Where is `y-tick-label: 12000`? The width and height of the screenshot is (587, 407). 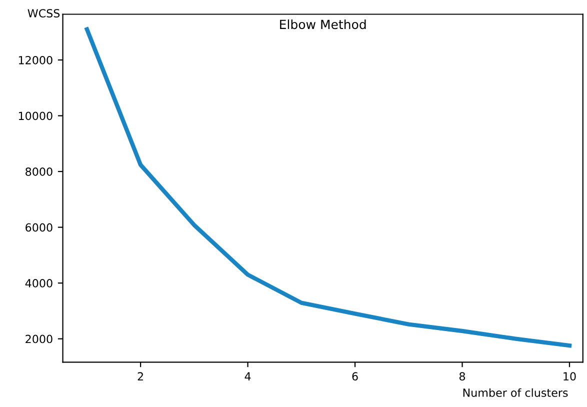
y-tick-label: 12000 is located at coordinates (35, 60).